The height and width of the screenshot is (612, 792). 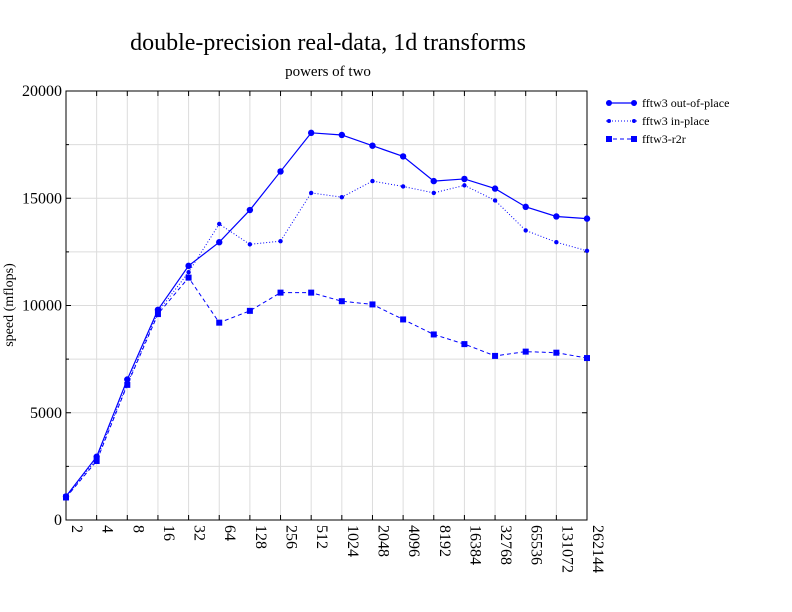 I want to click on x-tick-label: 262144, so click(x=597, y=549).